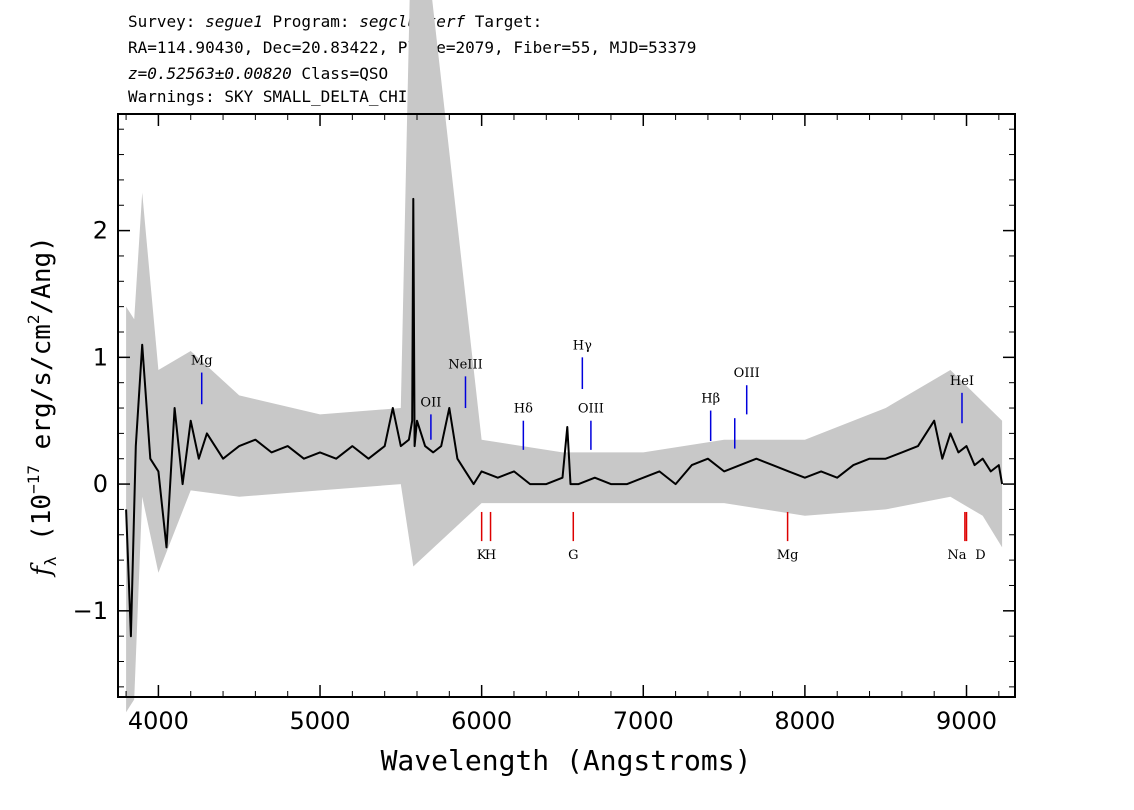  I want to click on y-axis-label: fλ (10−17 erg/s/cm2/Ang), so click(42, 407).